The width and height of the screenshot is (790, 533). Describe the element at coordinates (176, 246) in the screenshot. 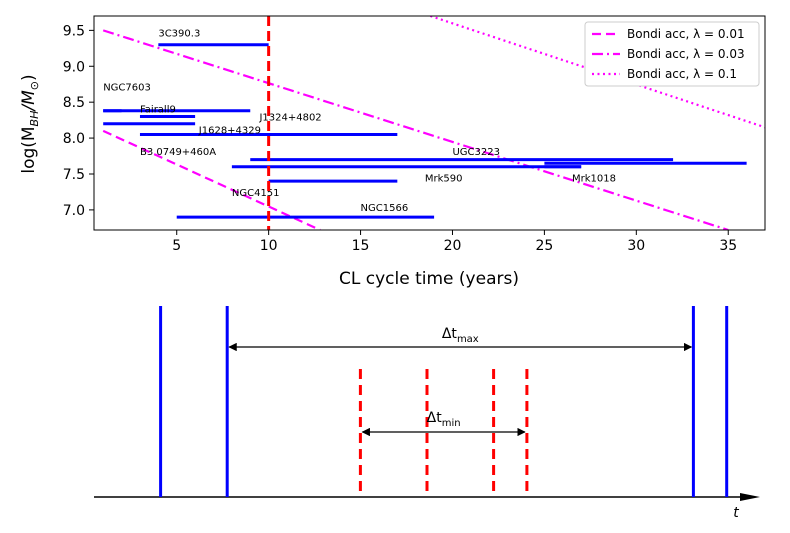

I see `x-tick-label: 5` at that location.